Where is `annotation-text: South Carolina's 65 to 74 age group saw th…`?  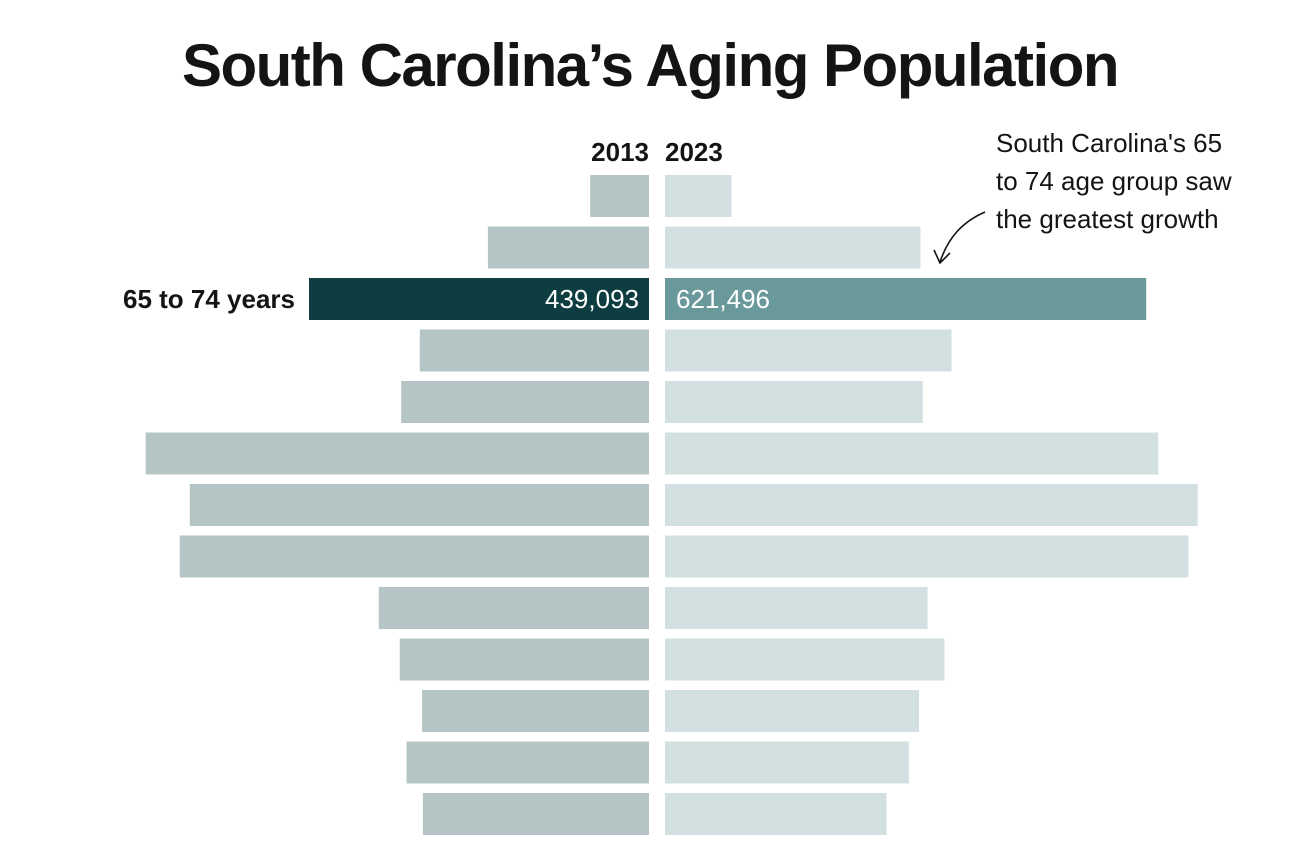
annotation-text: South Carolina's 65 to 74 age group saw th… is located at coordinates (1114, 181).